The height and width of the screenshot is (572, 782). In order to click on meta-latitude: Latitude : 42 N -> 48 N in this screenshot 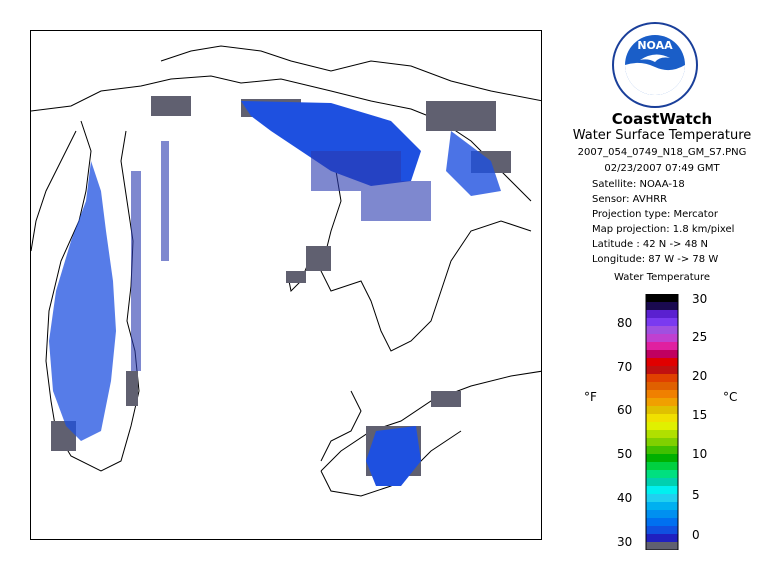, I will do `click(650, 244)`.